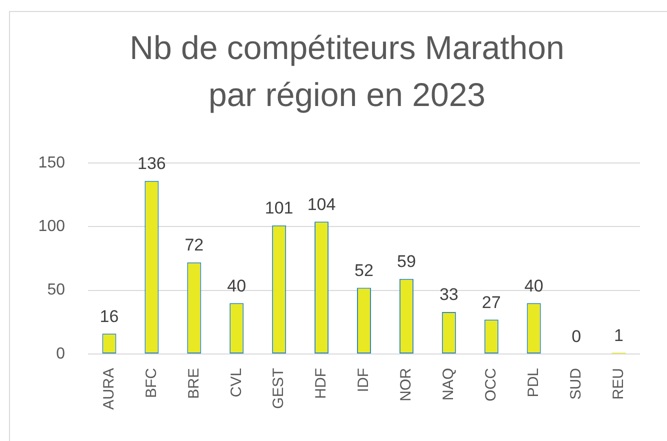 The width and height of the screenshot is (667, 441). Describe the element at coordinates (52, 163) in the screenshot. I see `y-tick-label: 150` at that location.